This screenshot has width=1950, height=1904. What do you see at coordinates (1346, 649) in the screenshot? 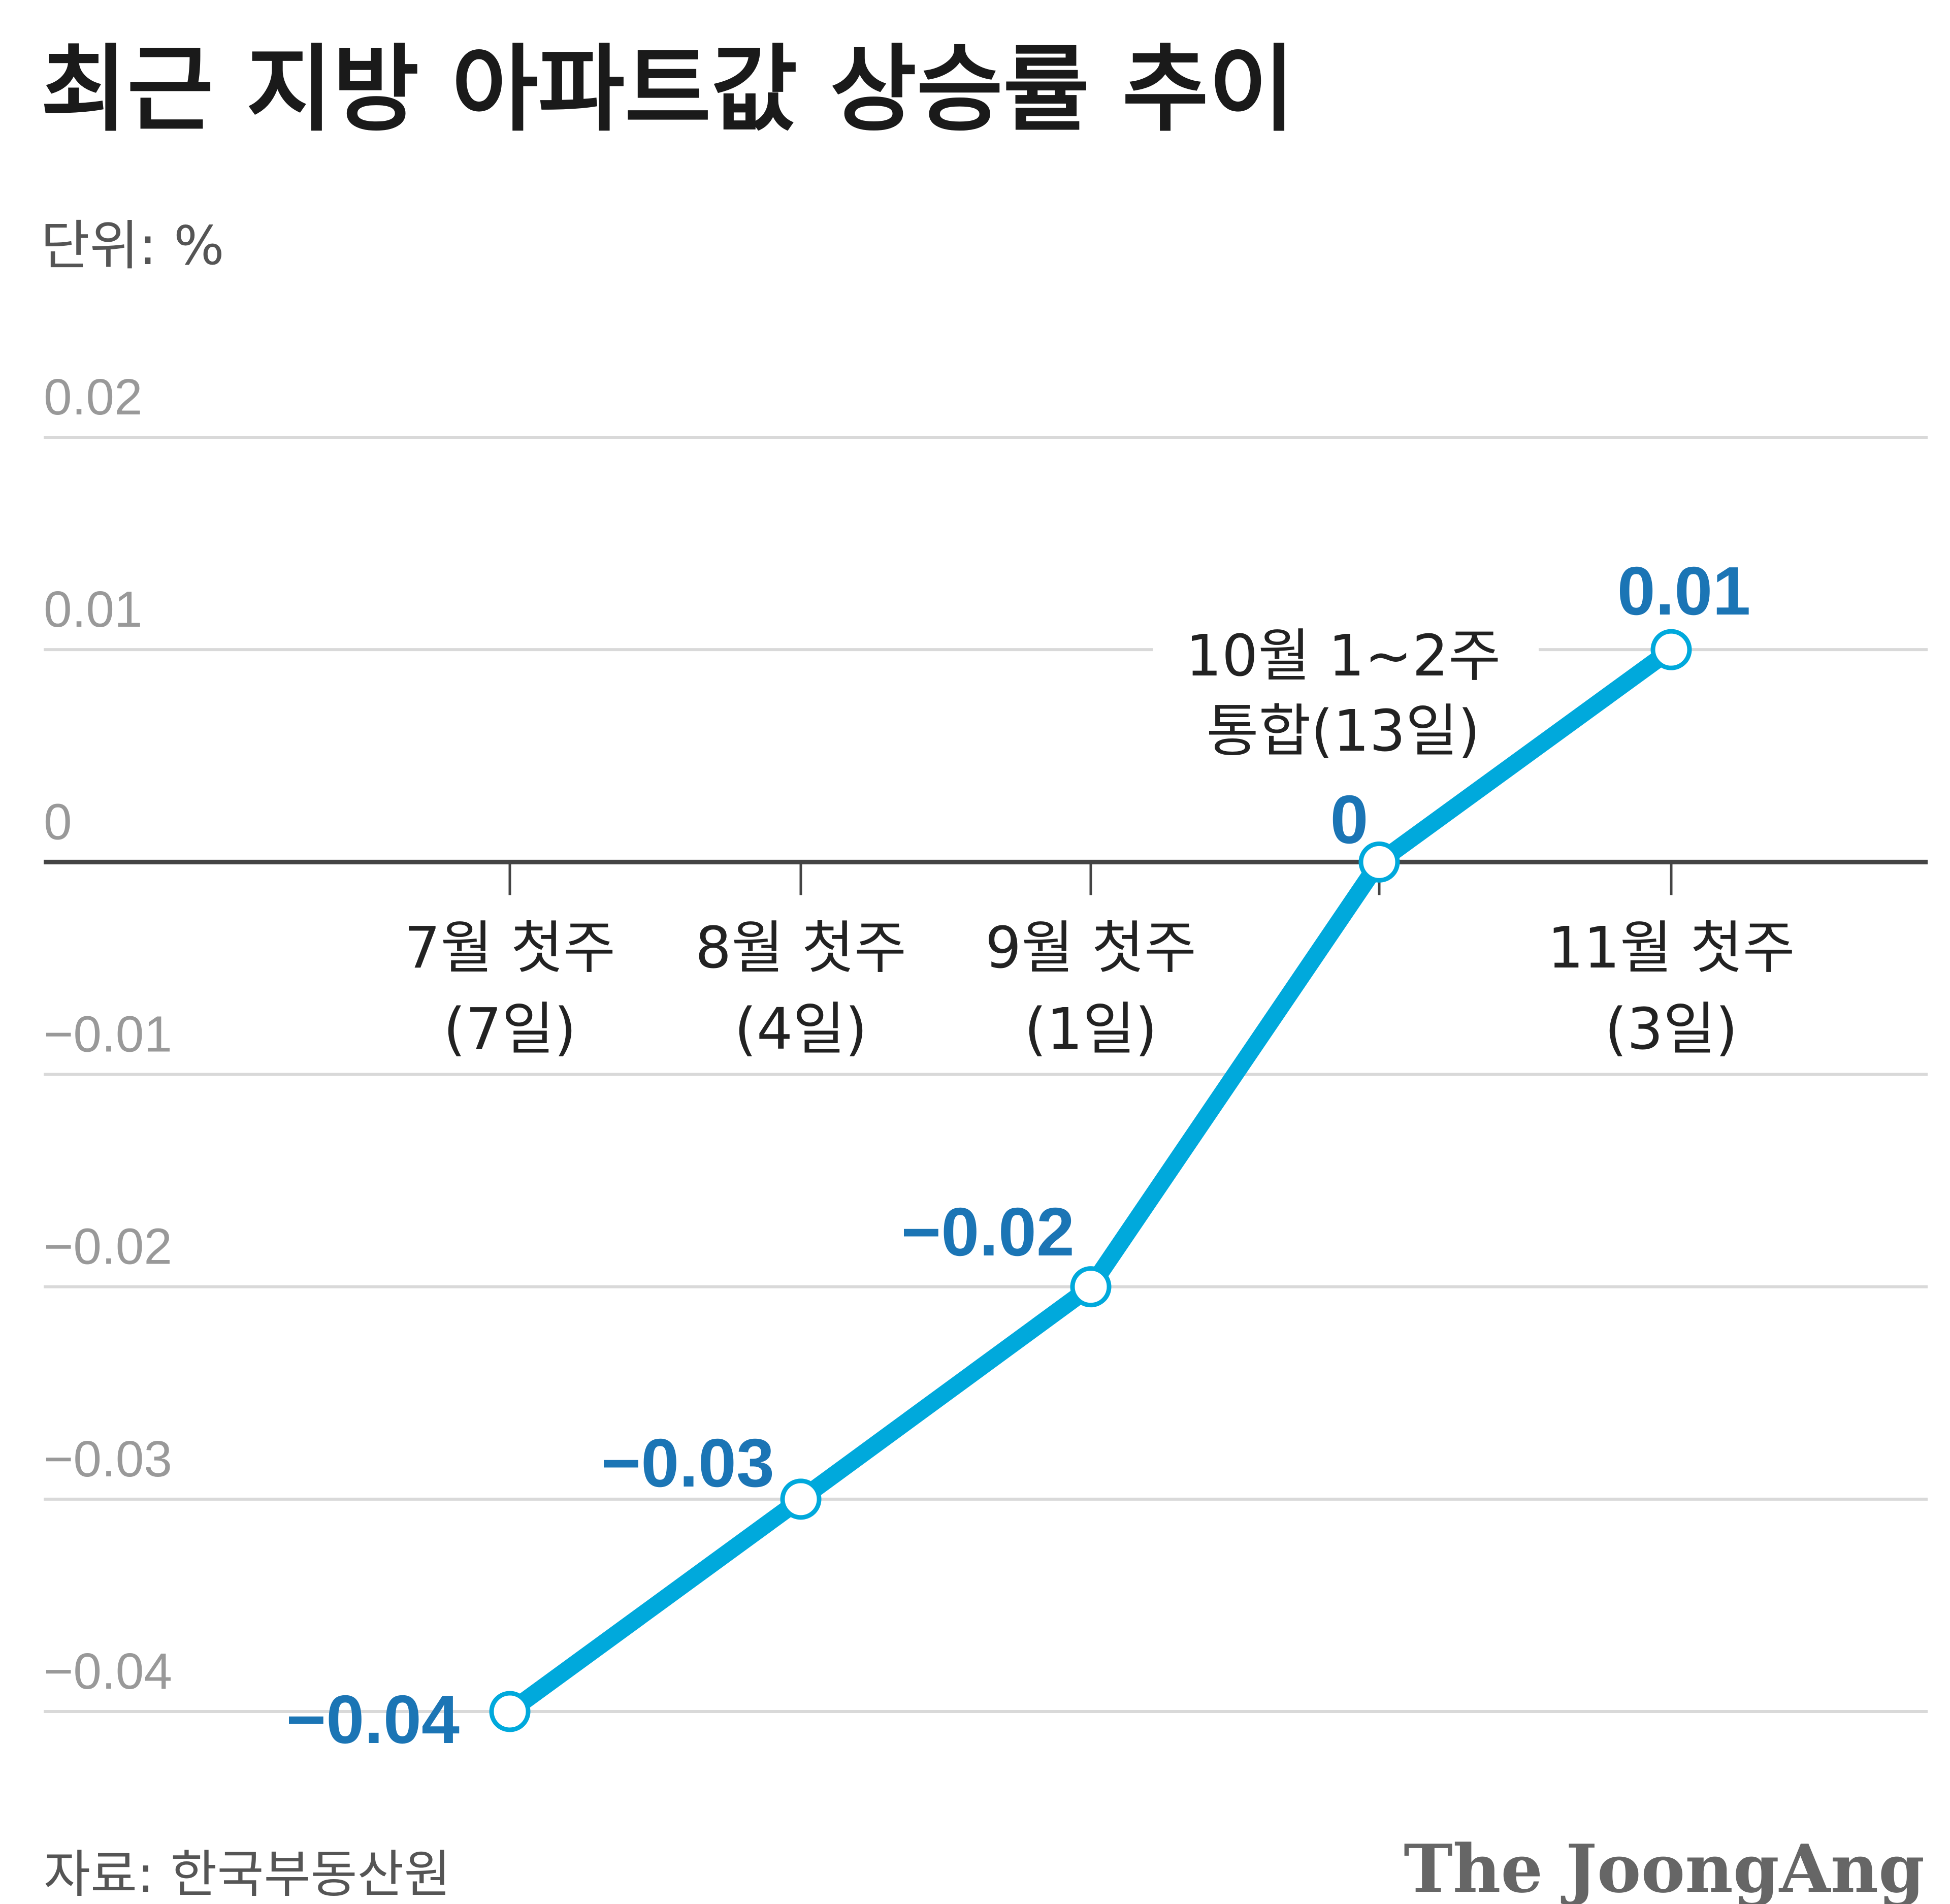
I see `label-backdrop` at bounding box center [1346, 649].